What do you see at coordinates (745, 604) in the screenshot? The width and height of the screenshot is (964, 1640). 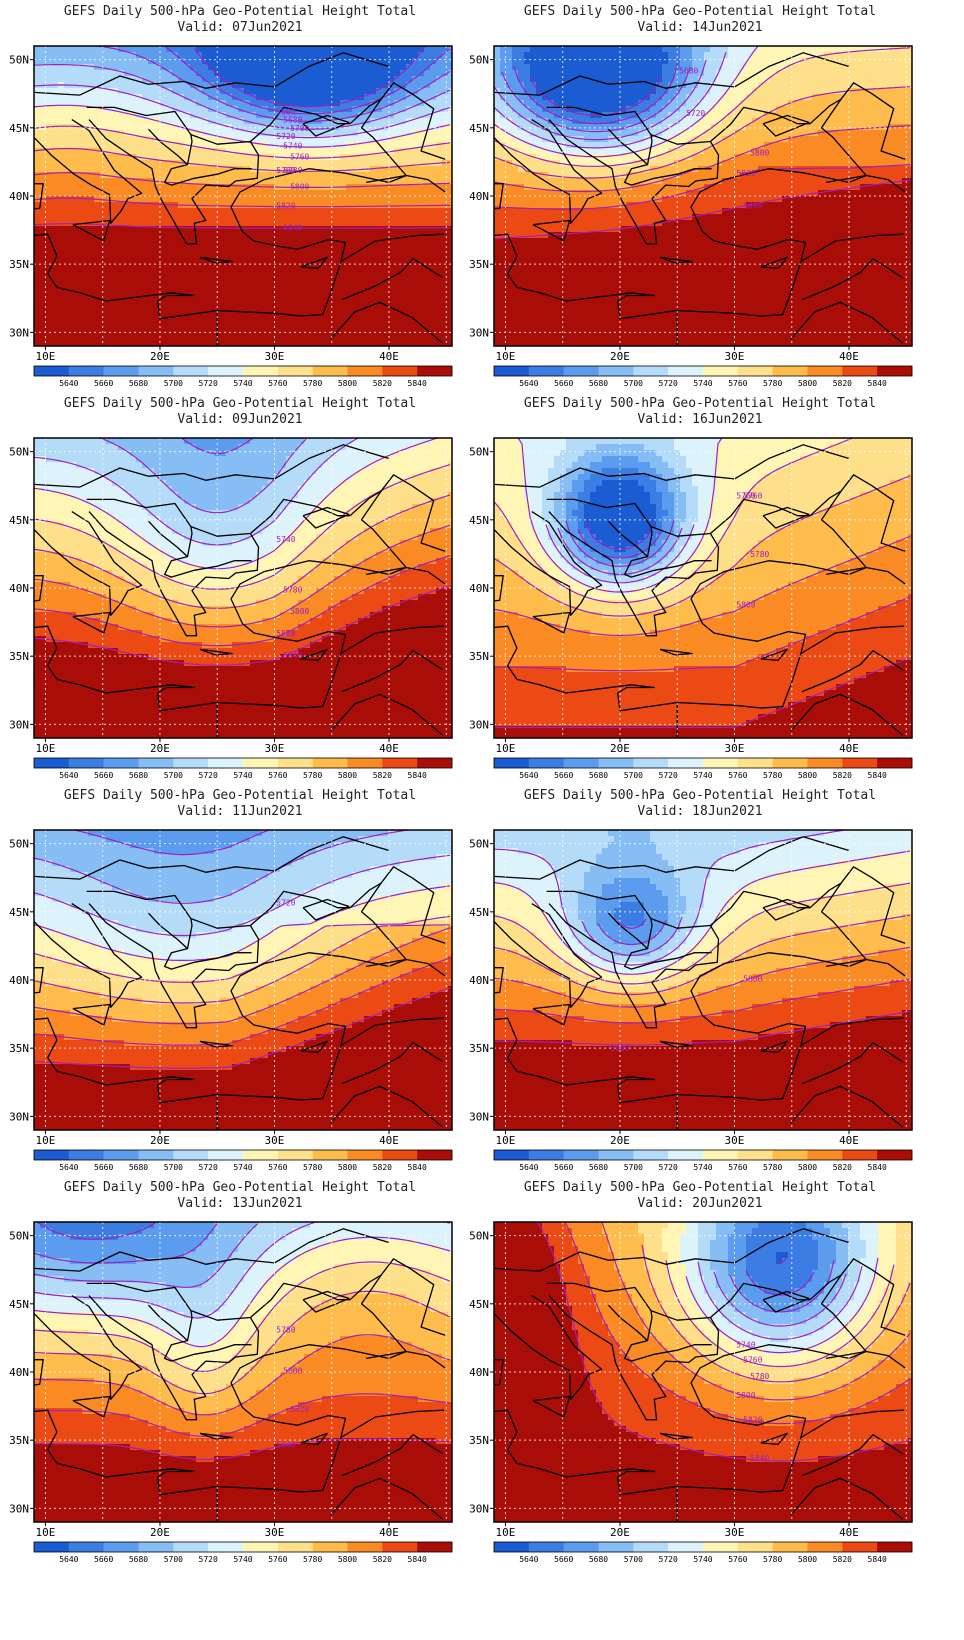 I see `contour-label: 5800` at bounding box center [745, 604].